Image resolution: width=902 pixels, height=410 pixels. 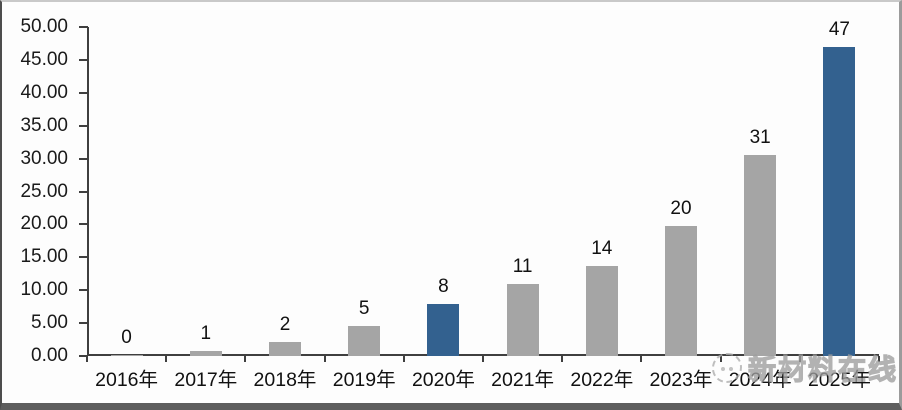 What do you see at coordinates (205, 353) in the screenshot?
I see `bar-2017年` at bounding box center [205, 353].